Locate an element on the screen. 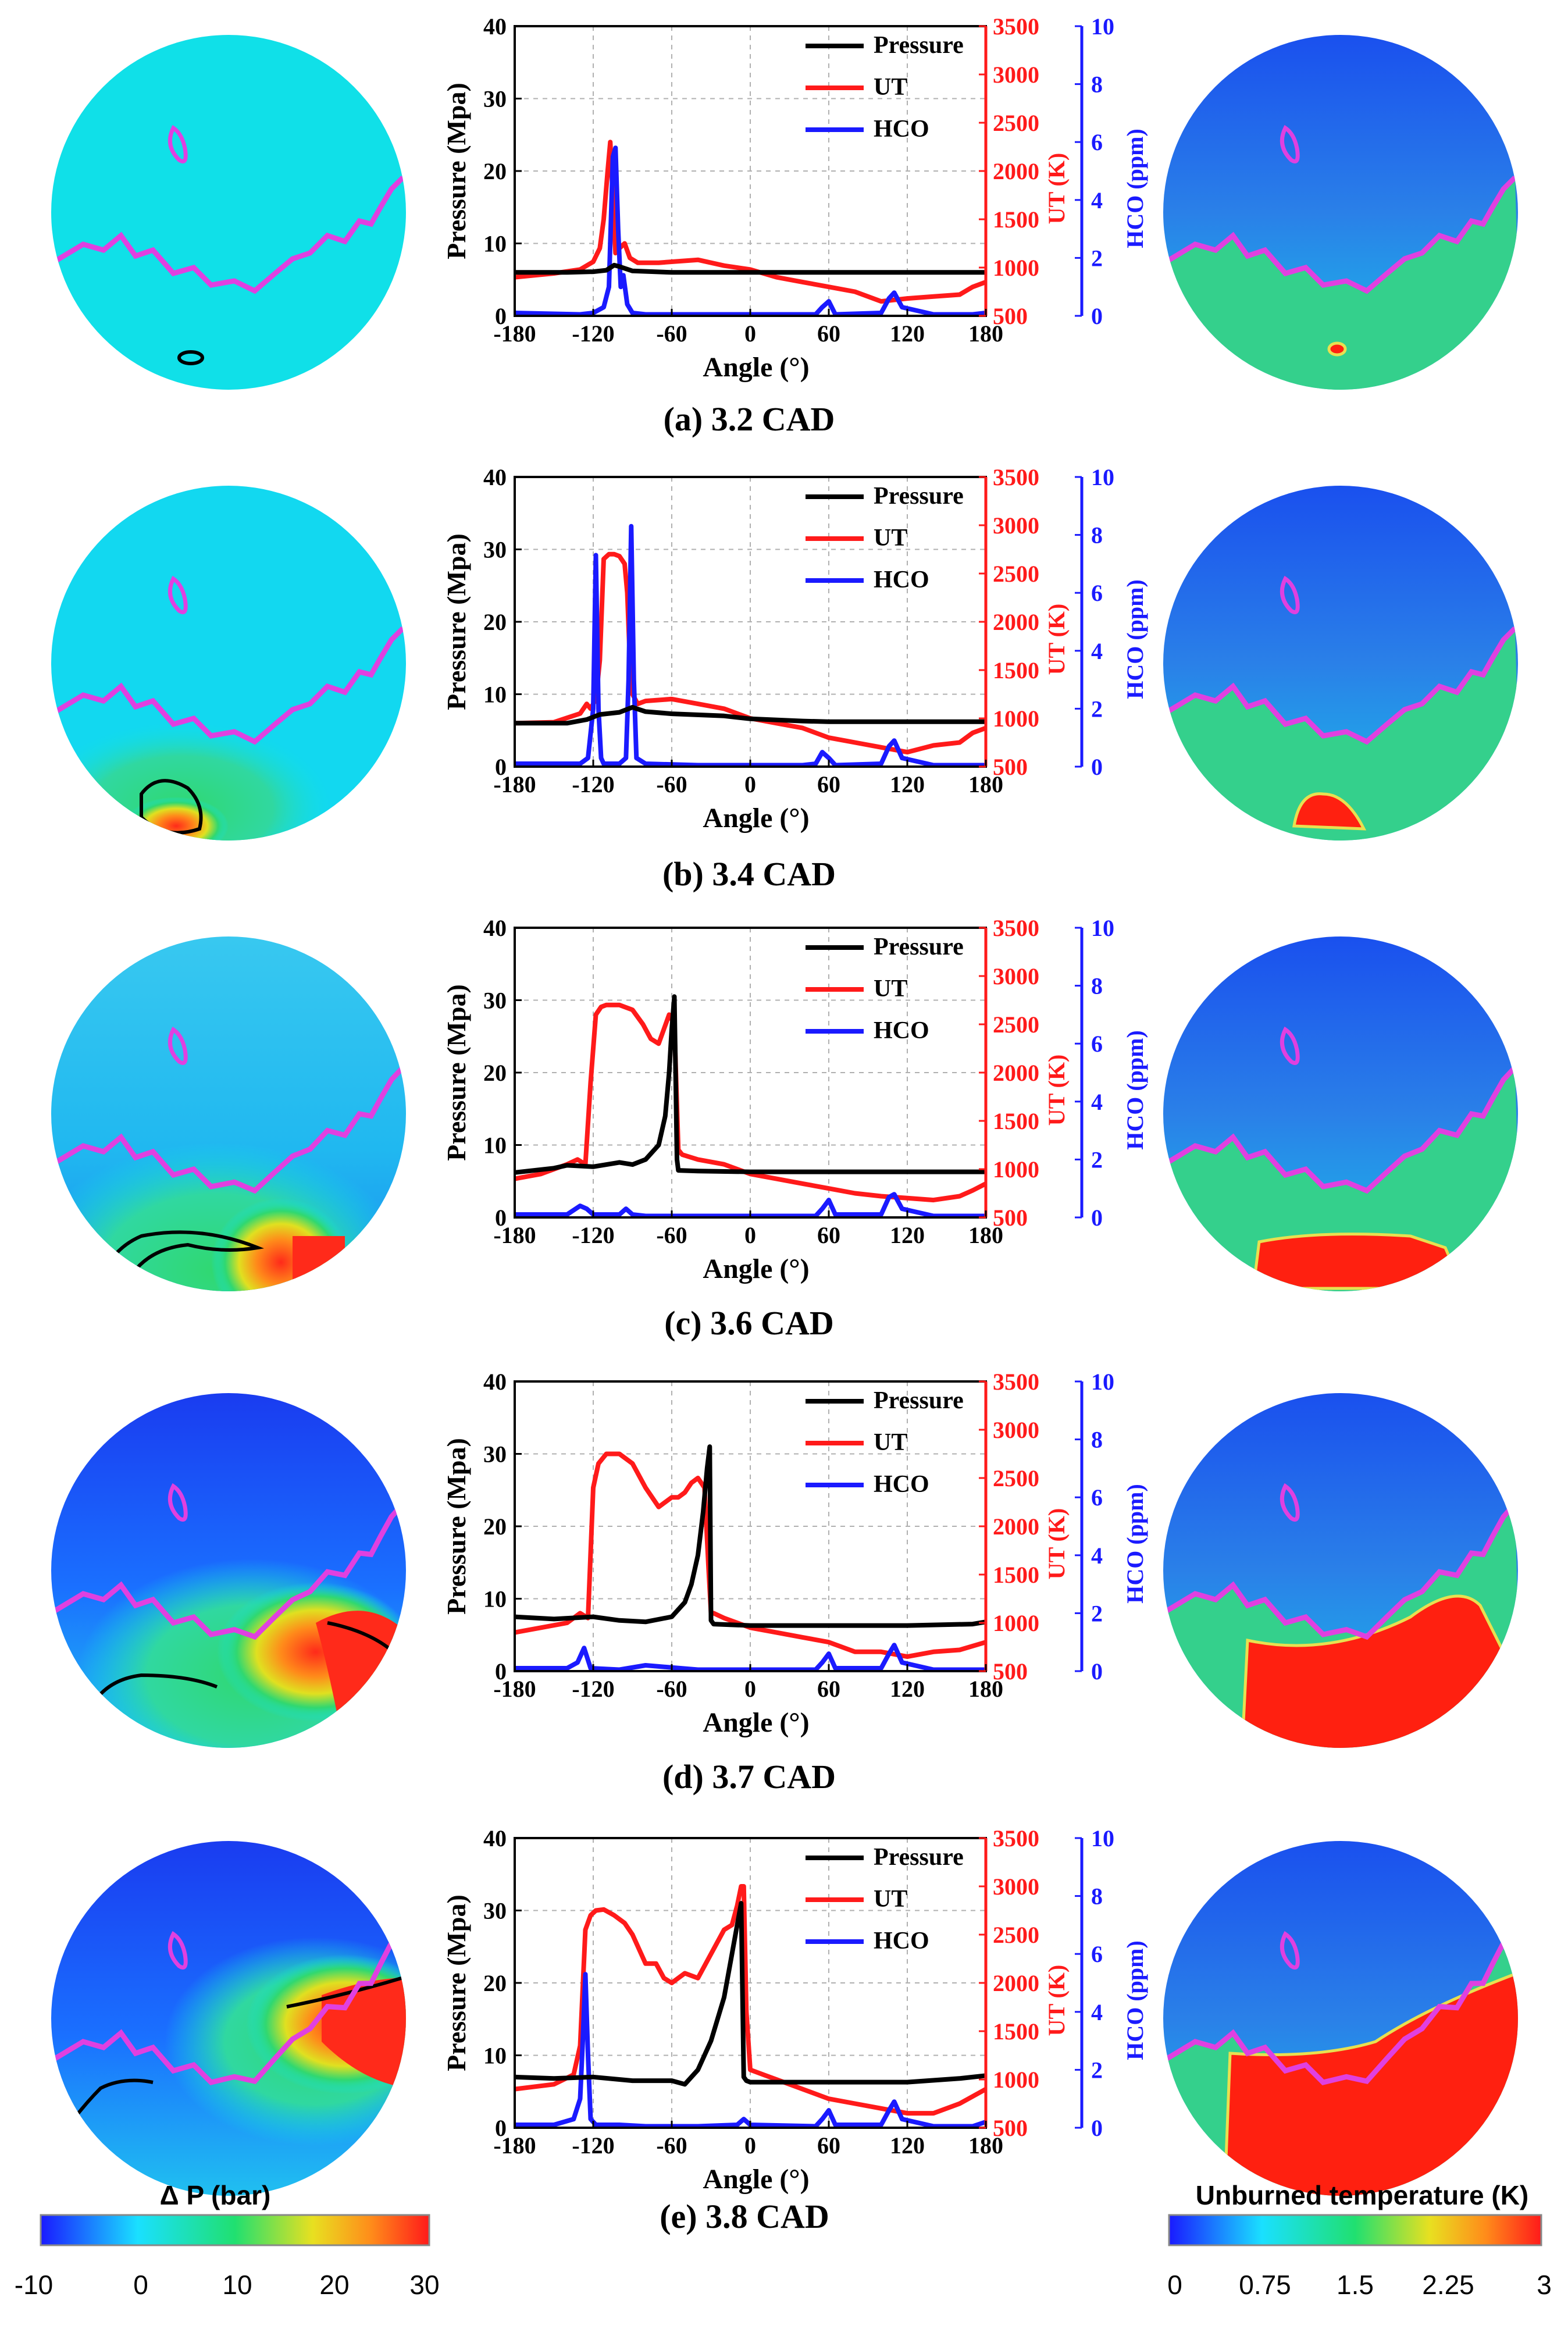 The height and width of the screenshot is (2329, 1568). colorbar-delta-p-tick: 20 is located at coordinates (334, 2285).